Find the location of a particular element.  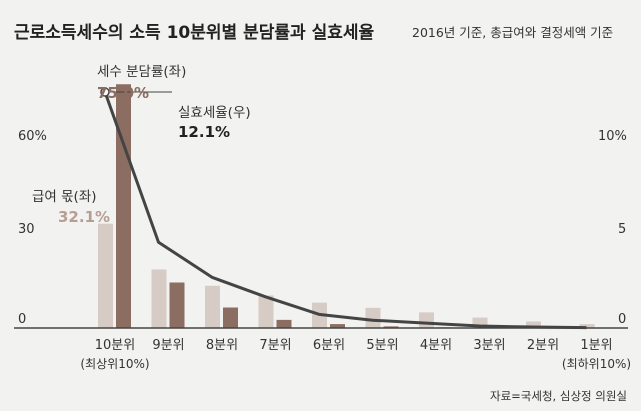

right-tick-0: 0 is located at coordinates (622, 319).